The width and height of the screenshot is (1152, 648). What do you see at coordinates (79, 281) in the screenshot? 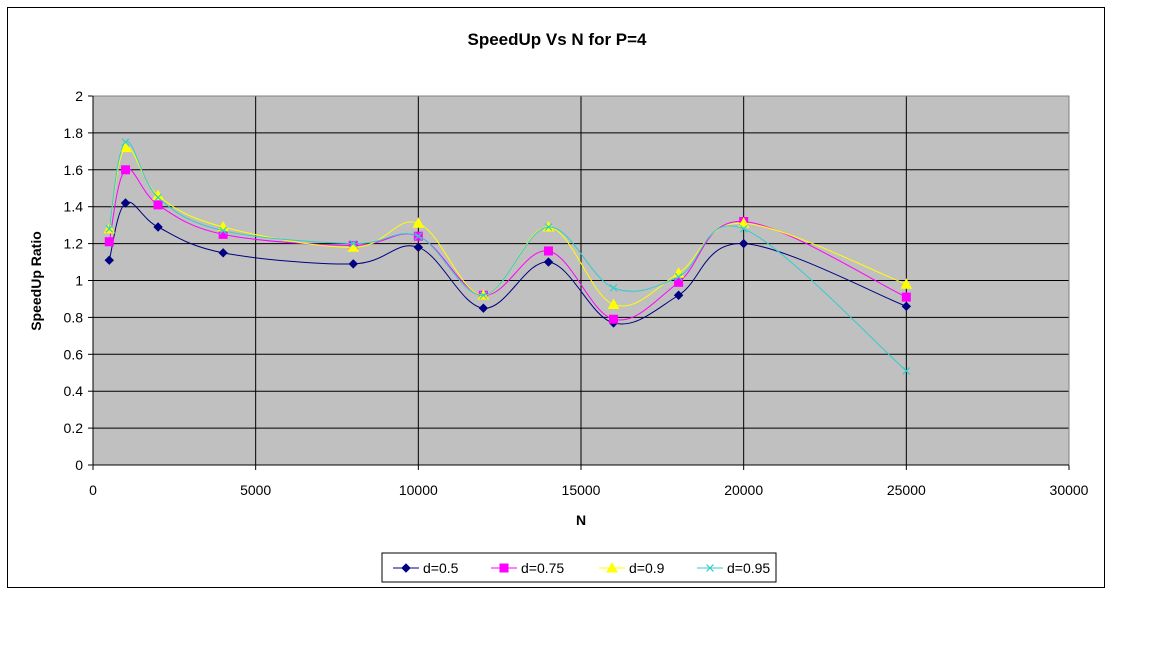
I see `y-tick-label: 1` at bounding box center [79, 281].